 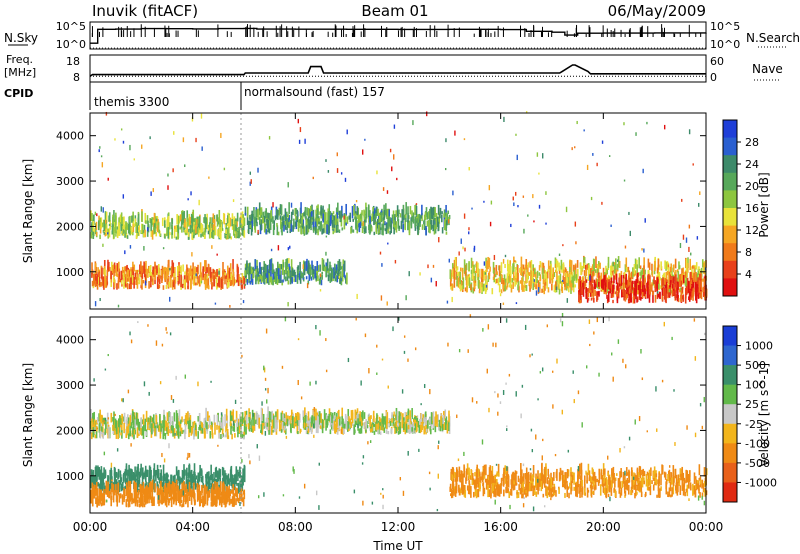 What do you see at coordinates (73, 61) in the screenshot?
I see `freq-tick-high-left: 18` at bounding box center [73, 61].